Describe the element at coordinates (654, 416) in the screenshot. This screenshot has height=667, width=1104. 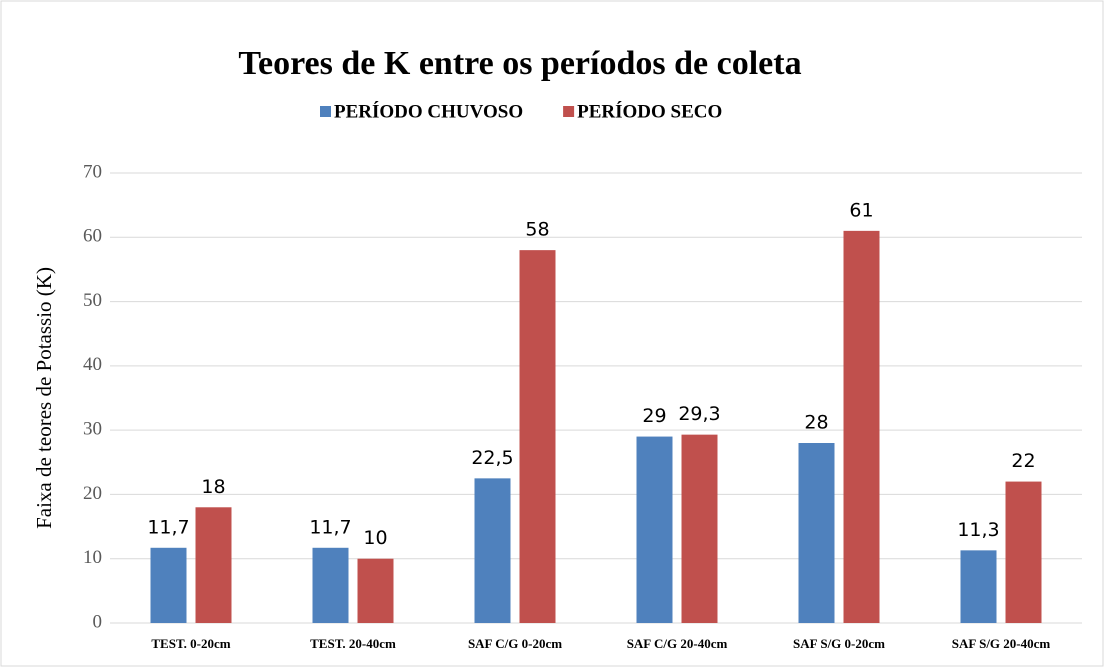
I see `data-label: 29` at that location.